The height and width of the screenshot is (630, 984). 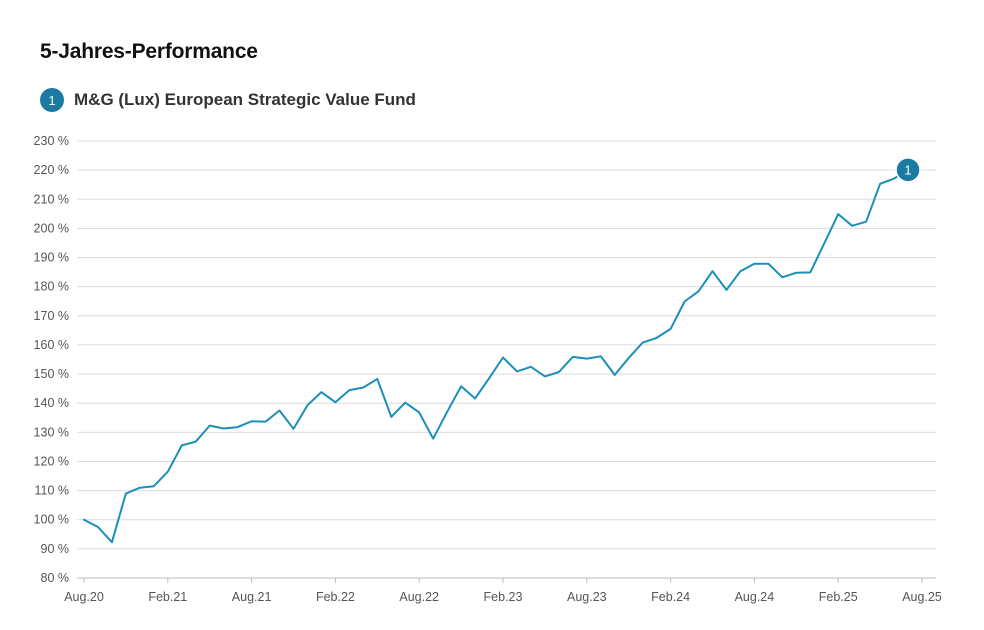 What do you see at coordinates (51, 345) in the screenshot?
I see `y-tick-label: 160 %` at bounding box center [51, 345].